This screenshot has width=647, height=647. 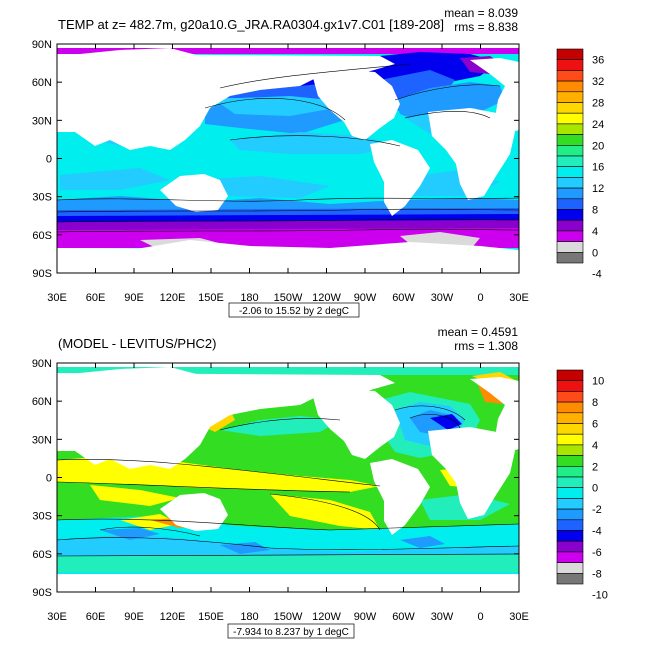 I want to click on panel-2-range-label: -7.934 to 8.237 by 1 degC, so click(x=291, y=632).